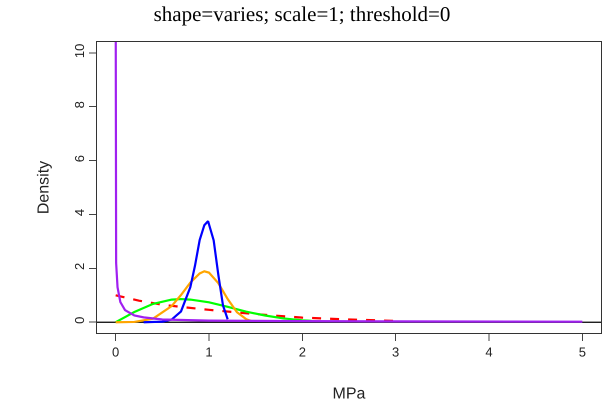  Describe the element at coordinates (302, 14) in the screenshot. I see `chart-title: shape=varies; scale=1; threshold=0` at that location.